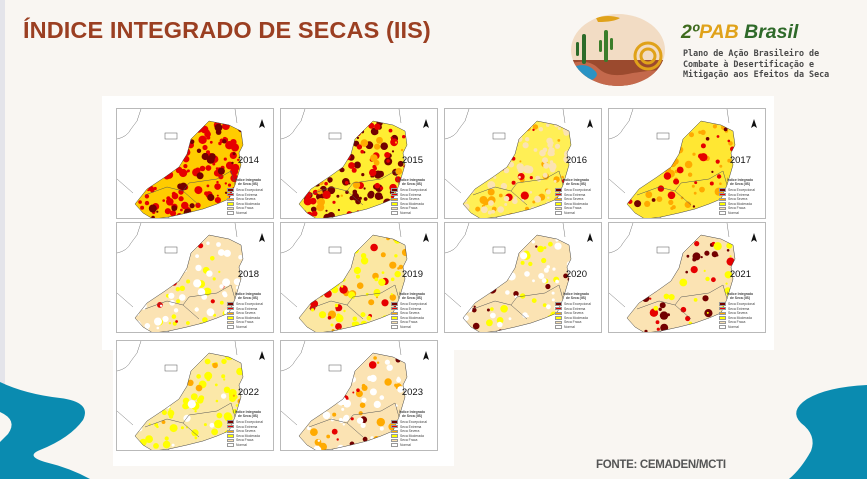  Describe the element at coordinates (2, 239) in the screenshot. I see `slide-left-edge` at that location.